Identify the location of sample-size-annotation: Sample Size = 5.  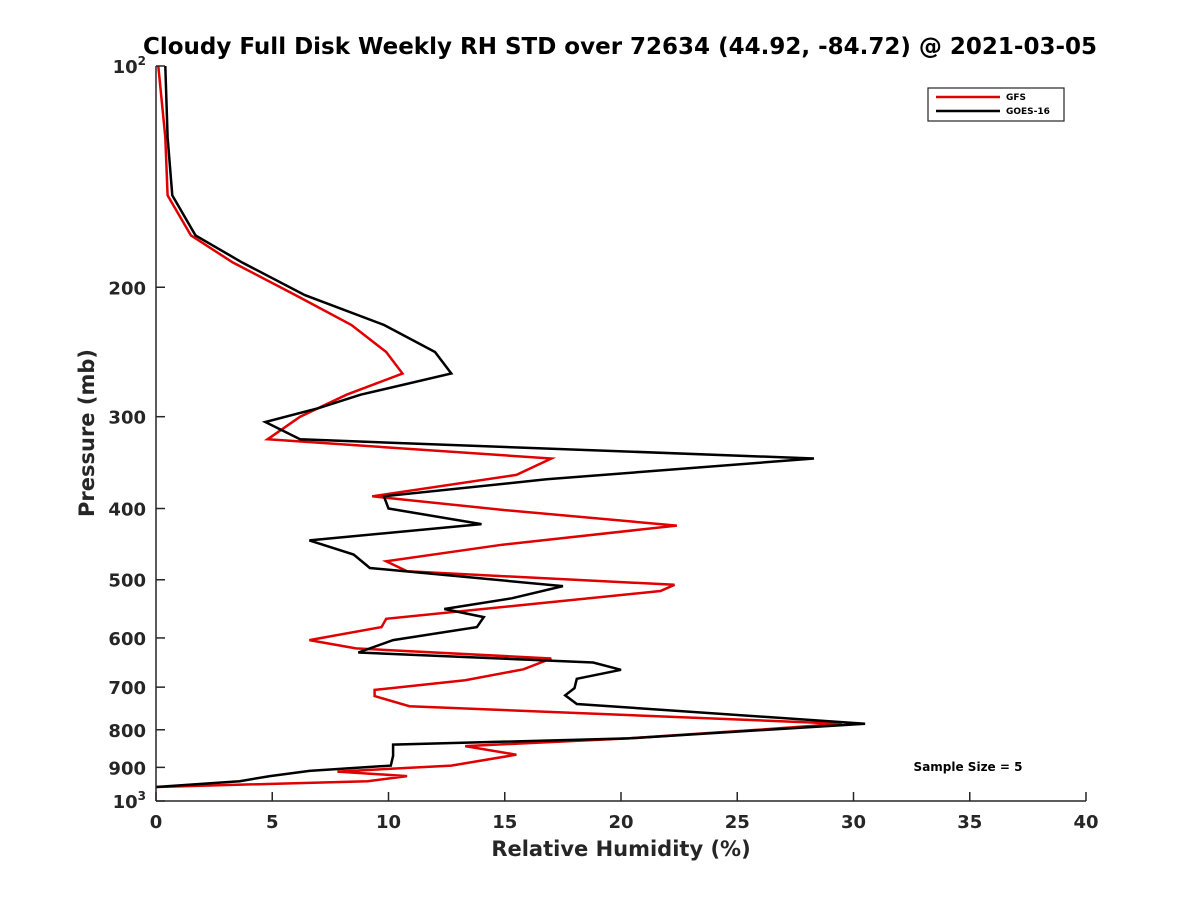
(968, 767).